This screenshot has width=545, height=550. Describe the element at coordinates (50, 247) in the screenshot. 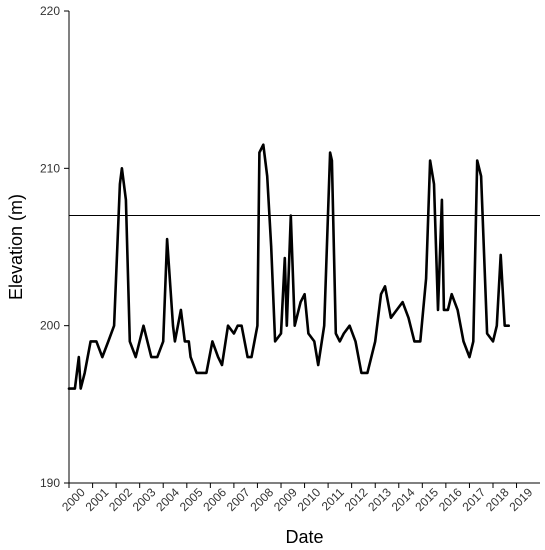

I see `y-tick-labels: 190 200 210 220` at that location.